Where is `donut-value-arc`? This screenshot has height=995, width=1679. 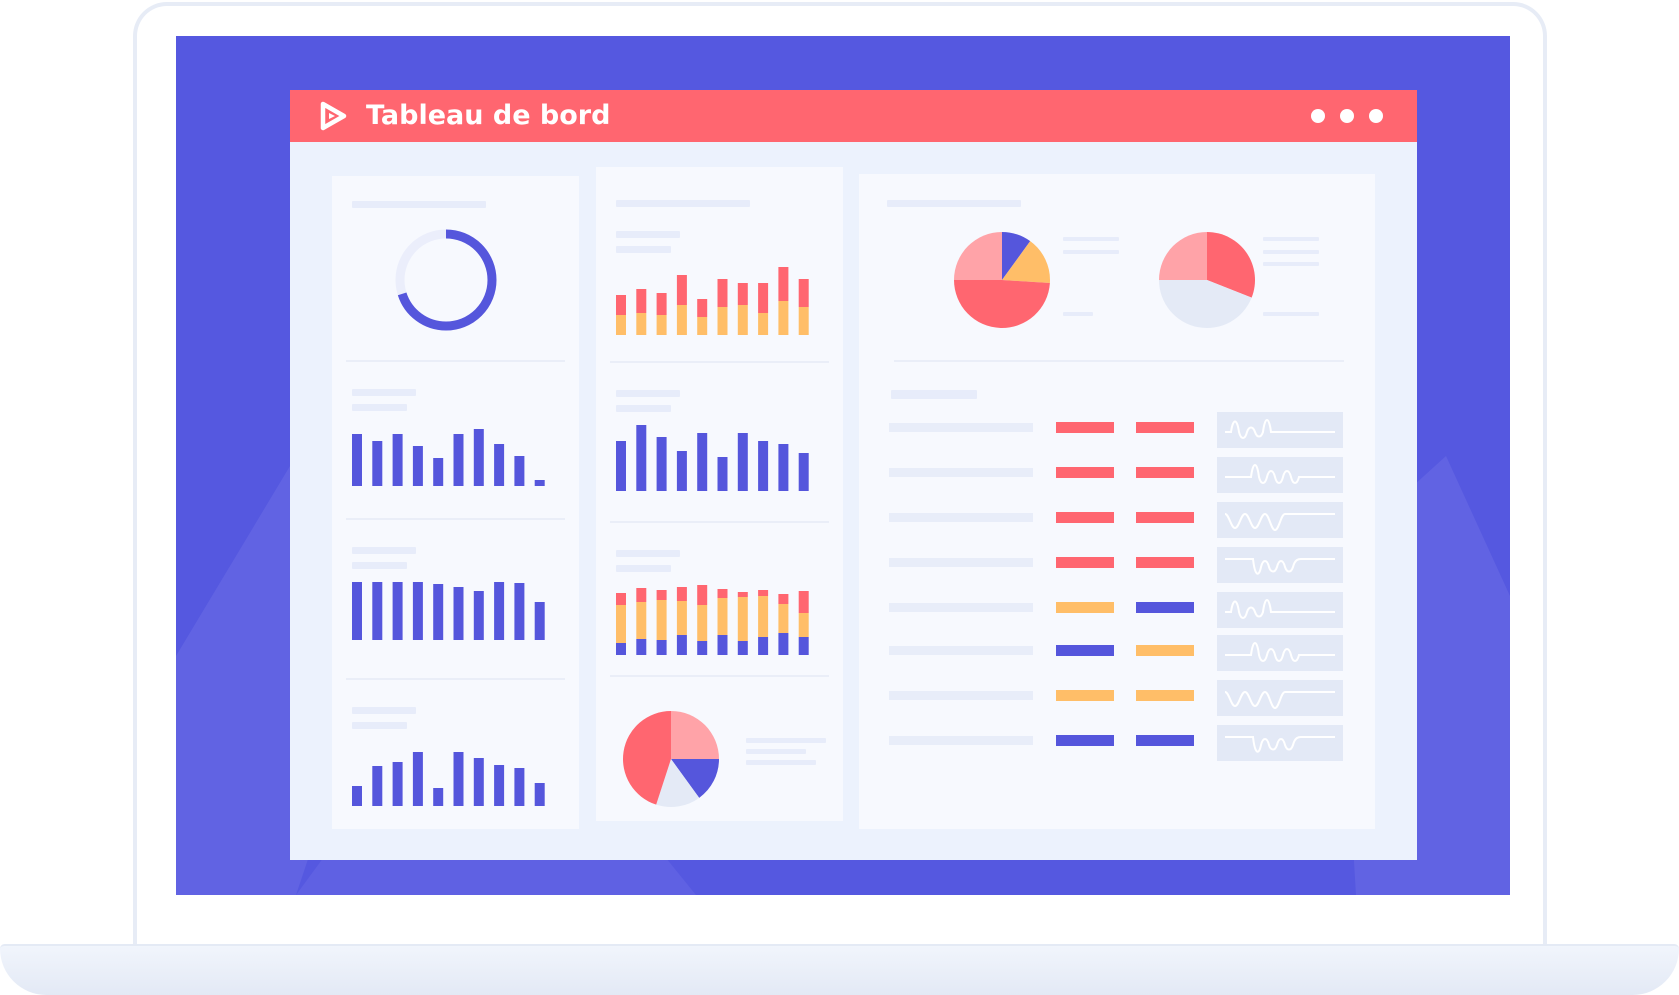 donut-value-arc is located at coordinates (446, 280).